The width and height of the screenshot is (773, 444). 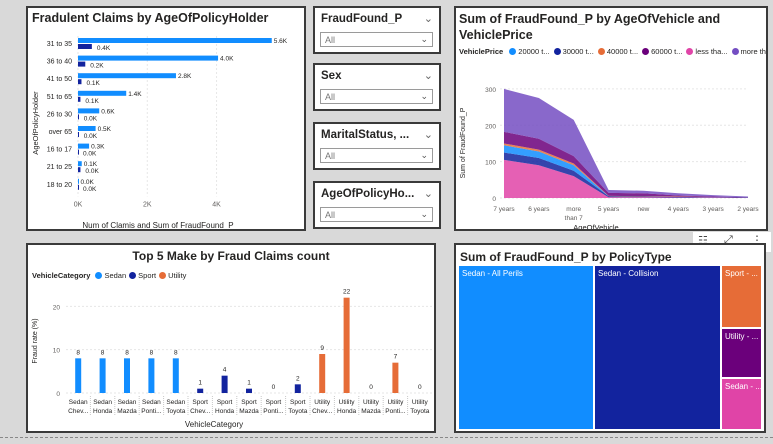 I want to click on bar-value-label: 0, so click(x=371, y=387).